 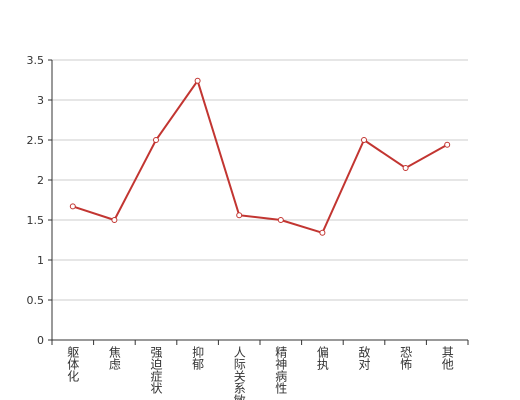 What do you see at coordinates (114, 358) in the screenshot?
I see `x-tick-label: 焦虑` at bounding box center [114, 358].